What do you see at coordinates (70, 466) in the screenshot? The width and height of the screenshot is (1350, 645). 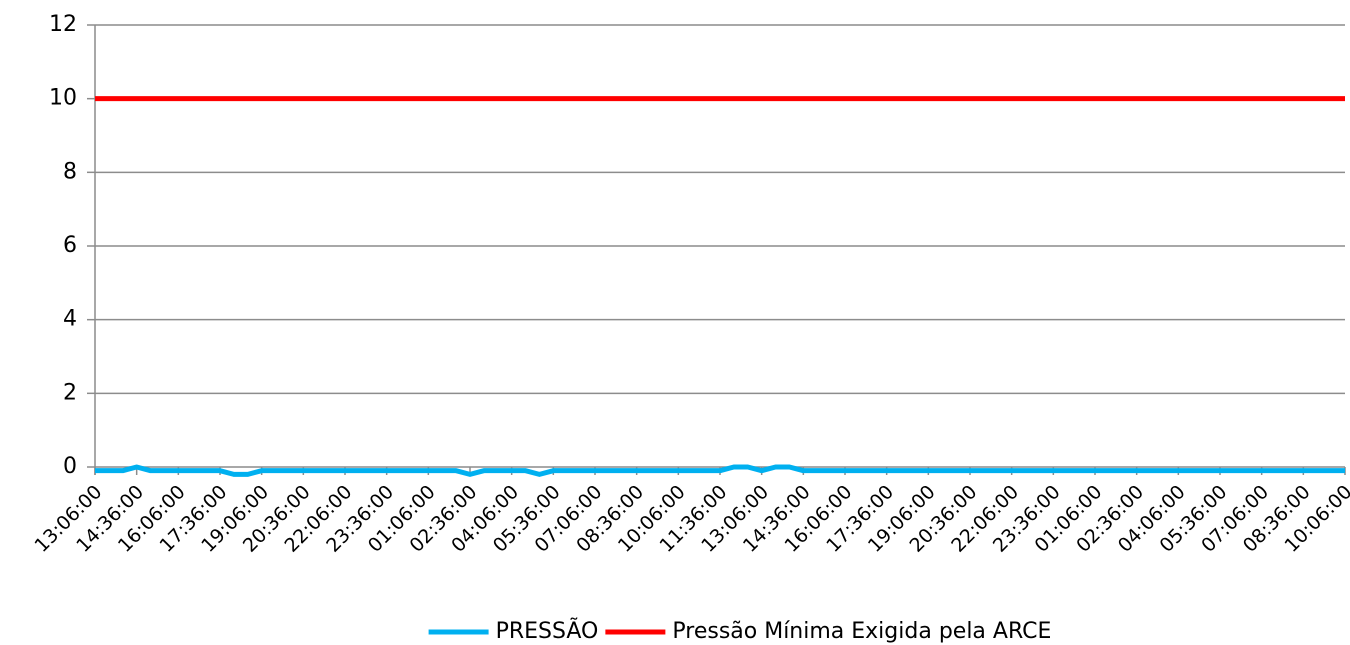 I see `y-tick-label: 0` at bounding box center [70, 466].